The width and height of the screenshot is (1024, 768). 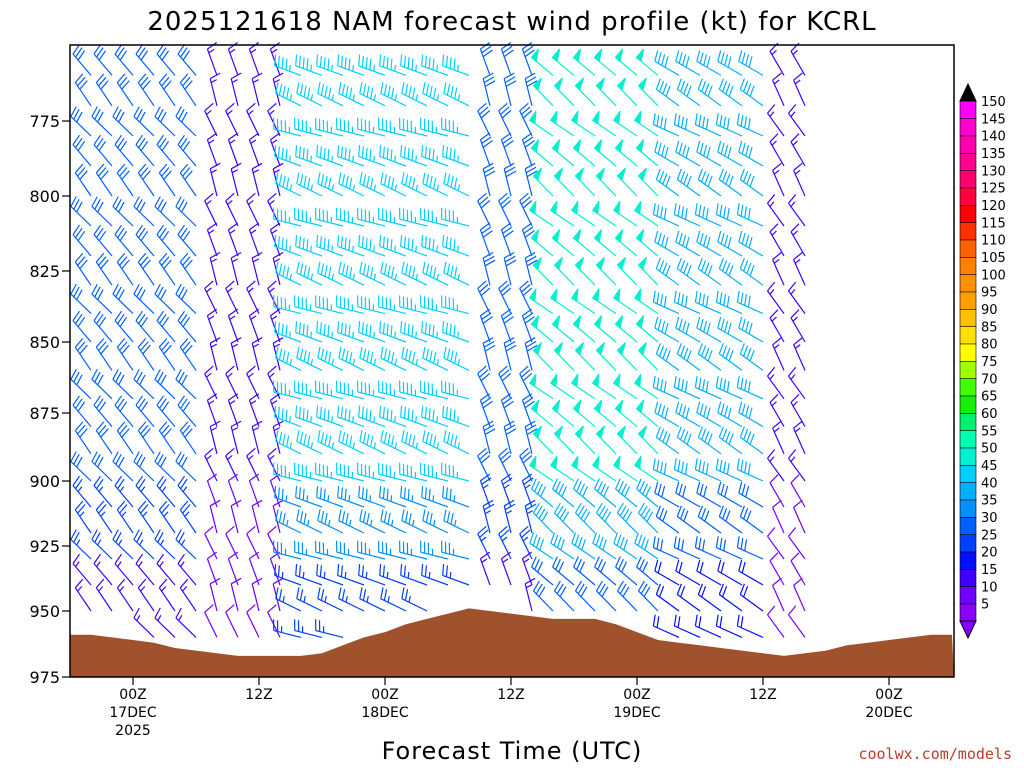 What do you see at coordinates (44, 342) in the screenshot?
I see `y-tick-label: 850` at bounding box center [44, 342].